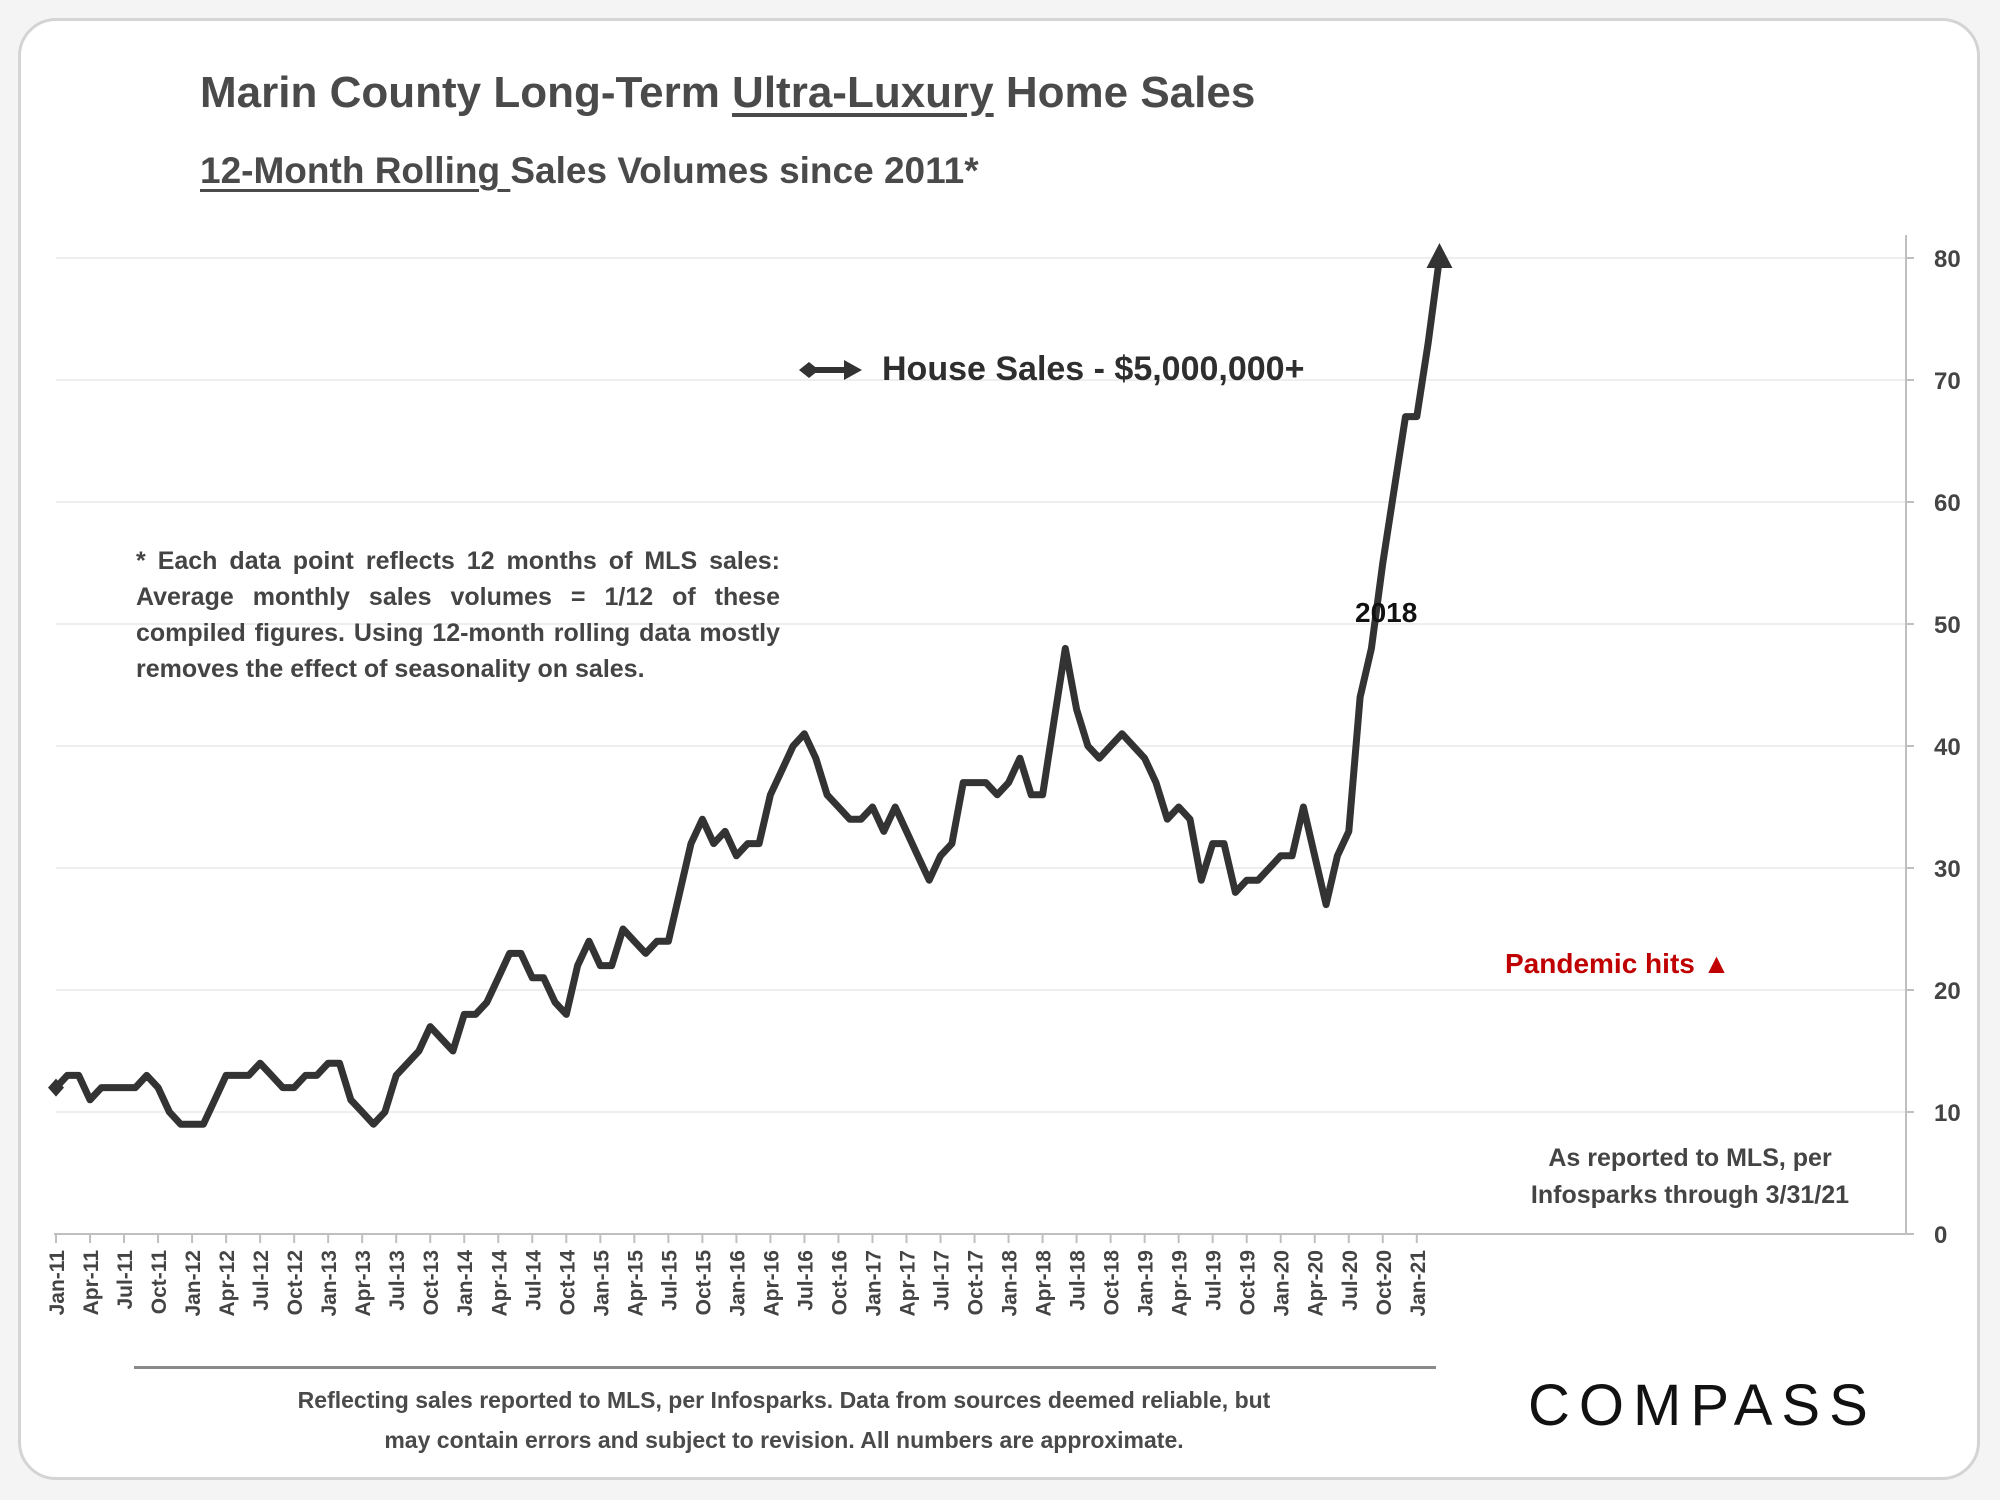 The height and width of the screenshot is (1500, 2000). I want to click on y-tick-label: 40, so click(1947, 747).